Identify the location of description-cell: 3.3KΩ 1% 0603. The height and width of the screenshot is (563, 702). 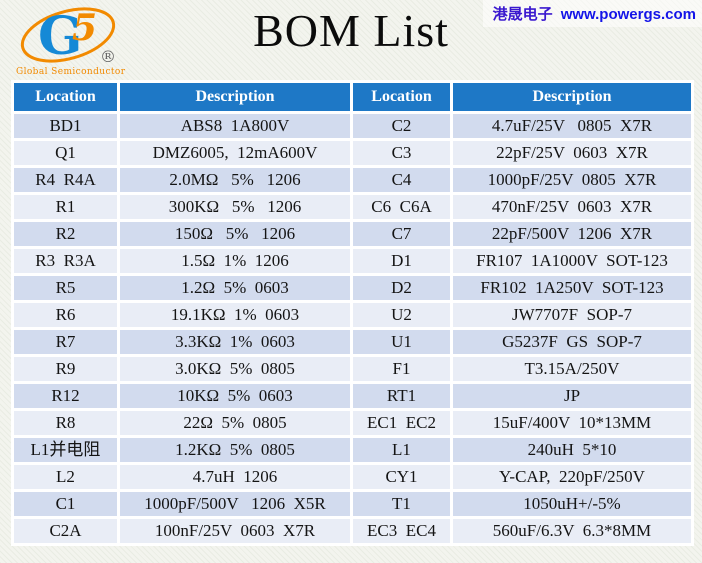
(235, 342).